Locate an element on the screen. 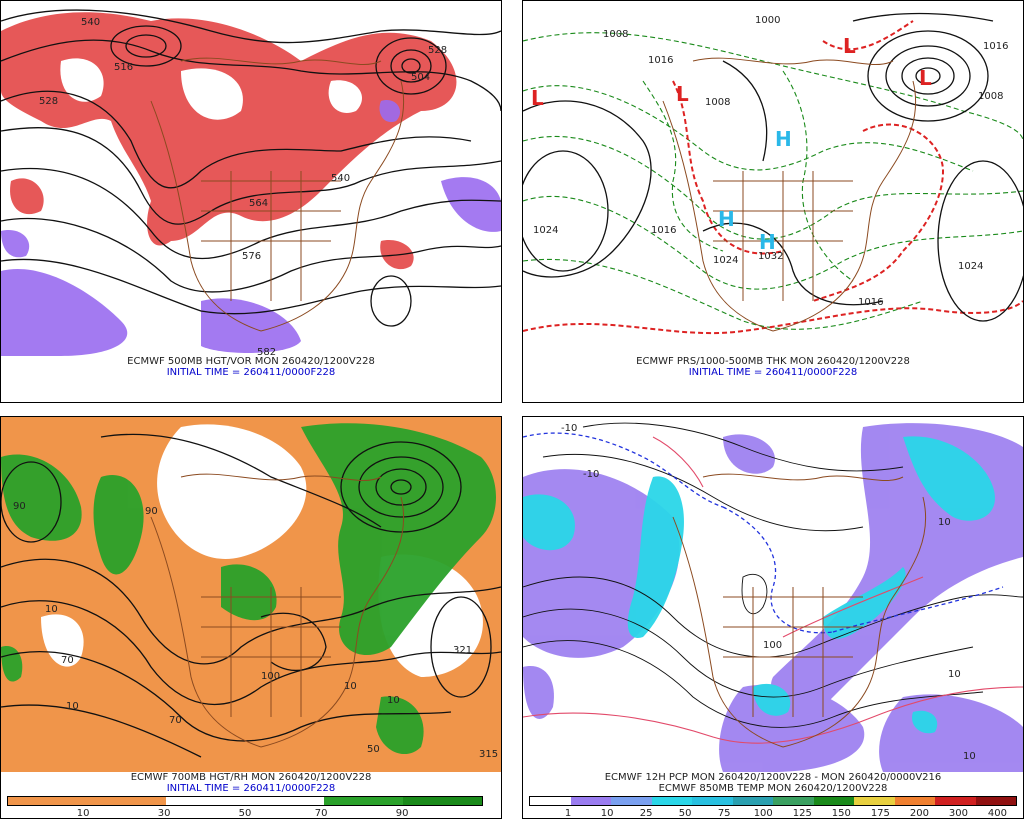  high-center-2: H is located at coordinates (726, 219).